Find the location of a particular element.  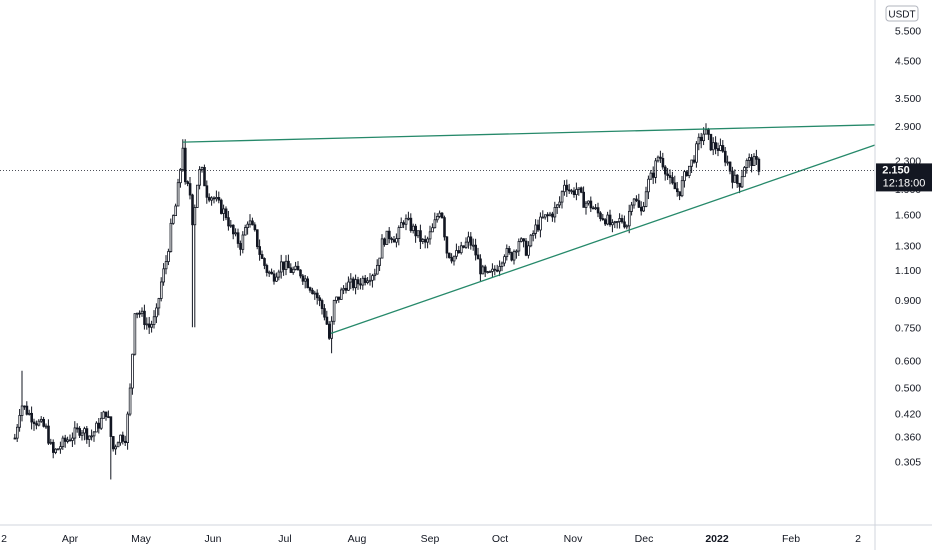

time-axis: 2 Apr May Jun Jul Aug Sep Oct Nov Dec 2022 Feb 2 is located at coordinates (431, 539).